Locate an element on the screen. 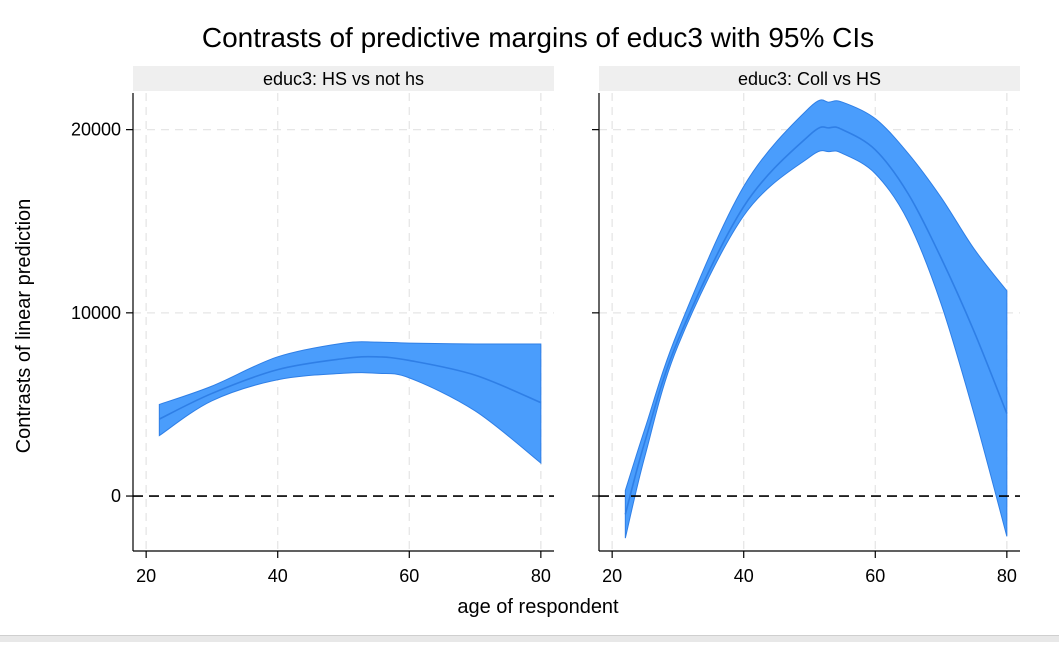 The width and height of the screenshot is (1059, 647). x-axis-label: age of respondent is located at coordinates (538, 607).